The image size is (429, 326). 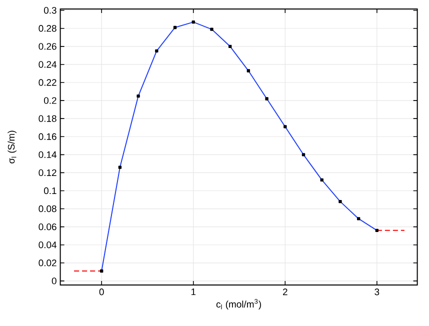 I want to click on y-tick-label: 0.18, so click(x=47, y=118).